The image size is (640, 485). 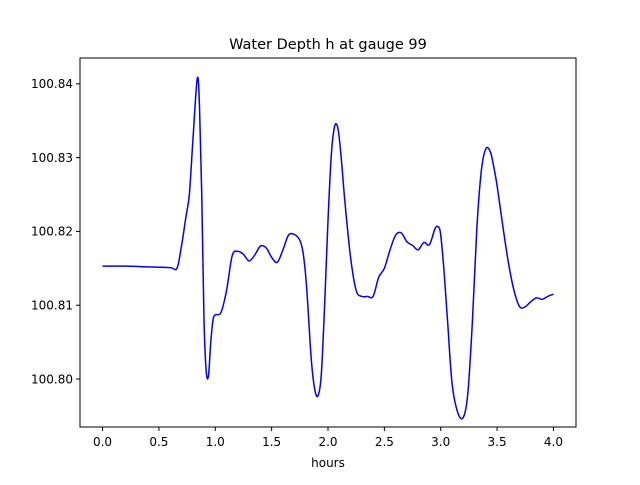 I want to click on x-axis-label: hours, so click(x=328, y=463).